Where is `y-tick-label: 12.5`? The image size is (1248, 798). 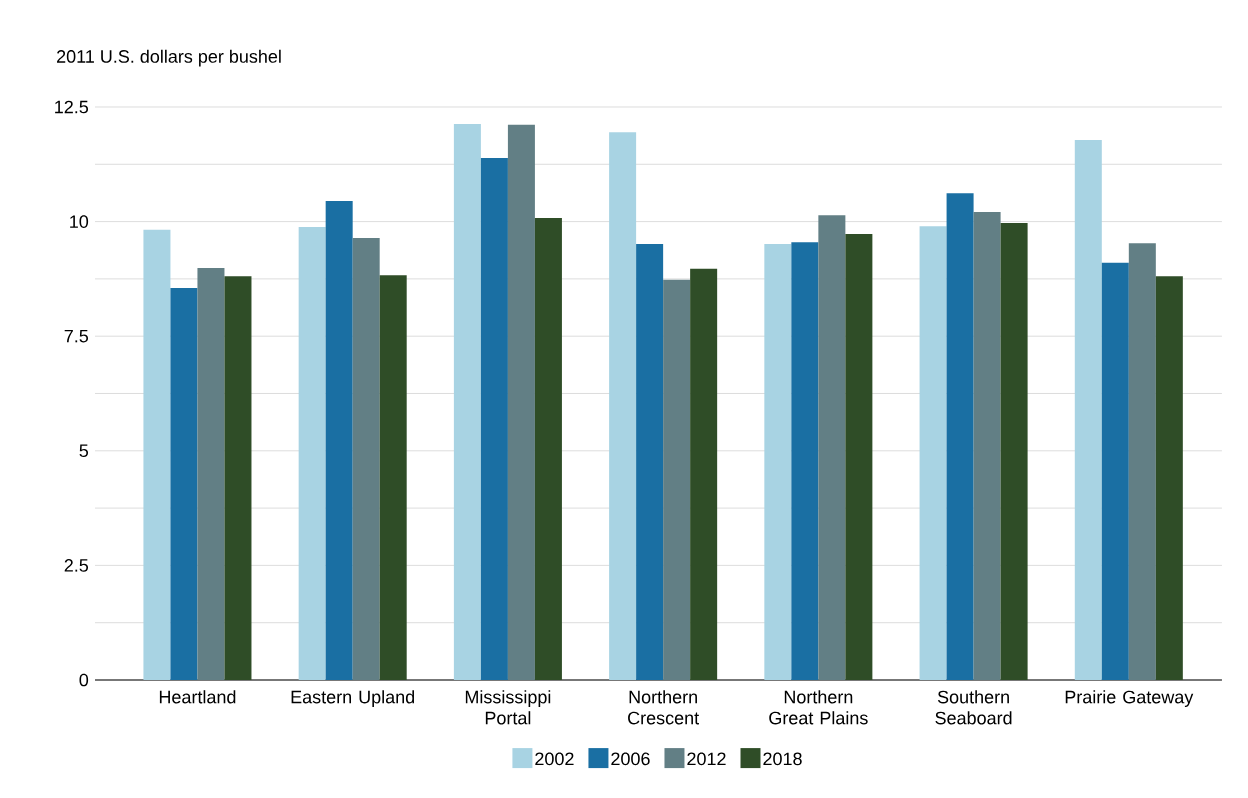 y-tick-label: 12.5 is located at coordinates (72, 107).